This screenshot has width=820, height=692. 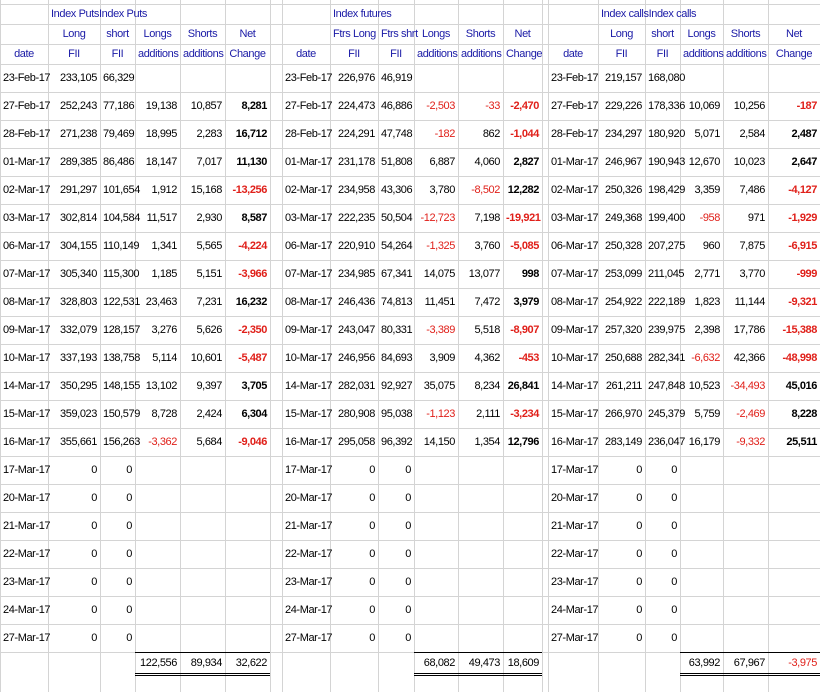 What do you see at coordinates (575, 638) in the screenshot?
I see `cell-date: 27-Mar-17` at bounding box center [575, 638].